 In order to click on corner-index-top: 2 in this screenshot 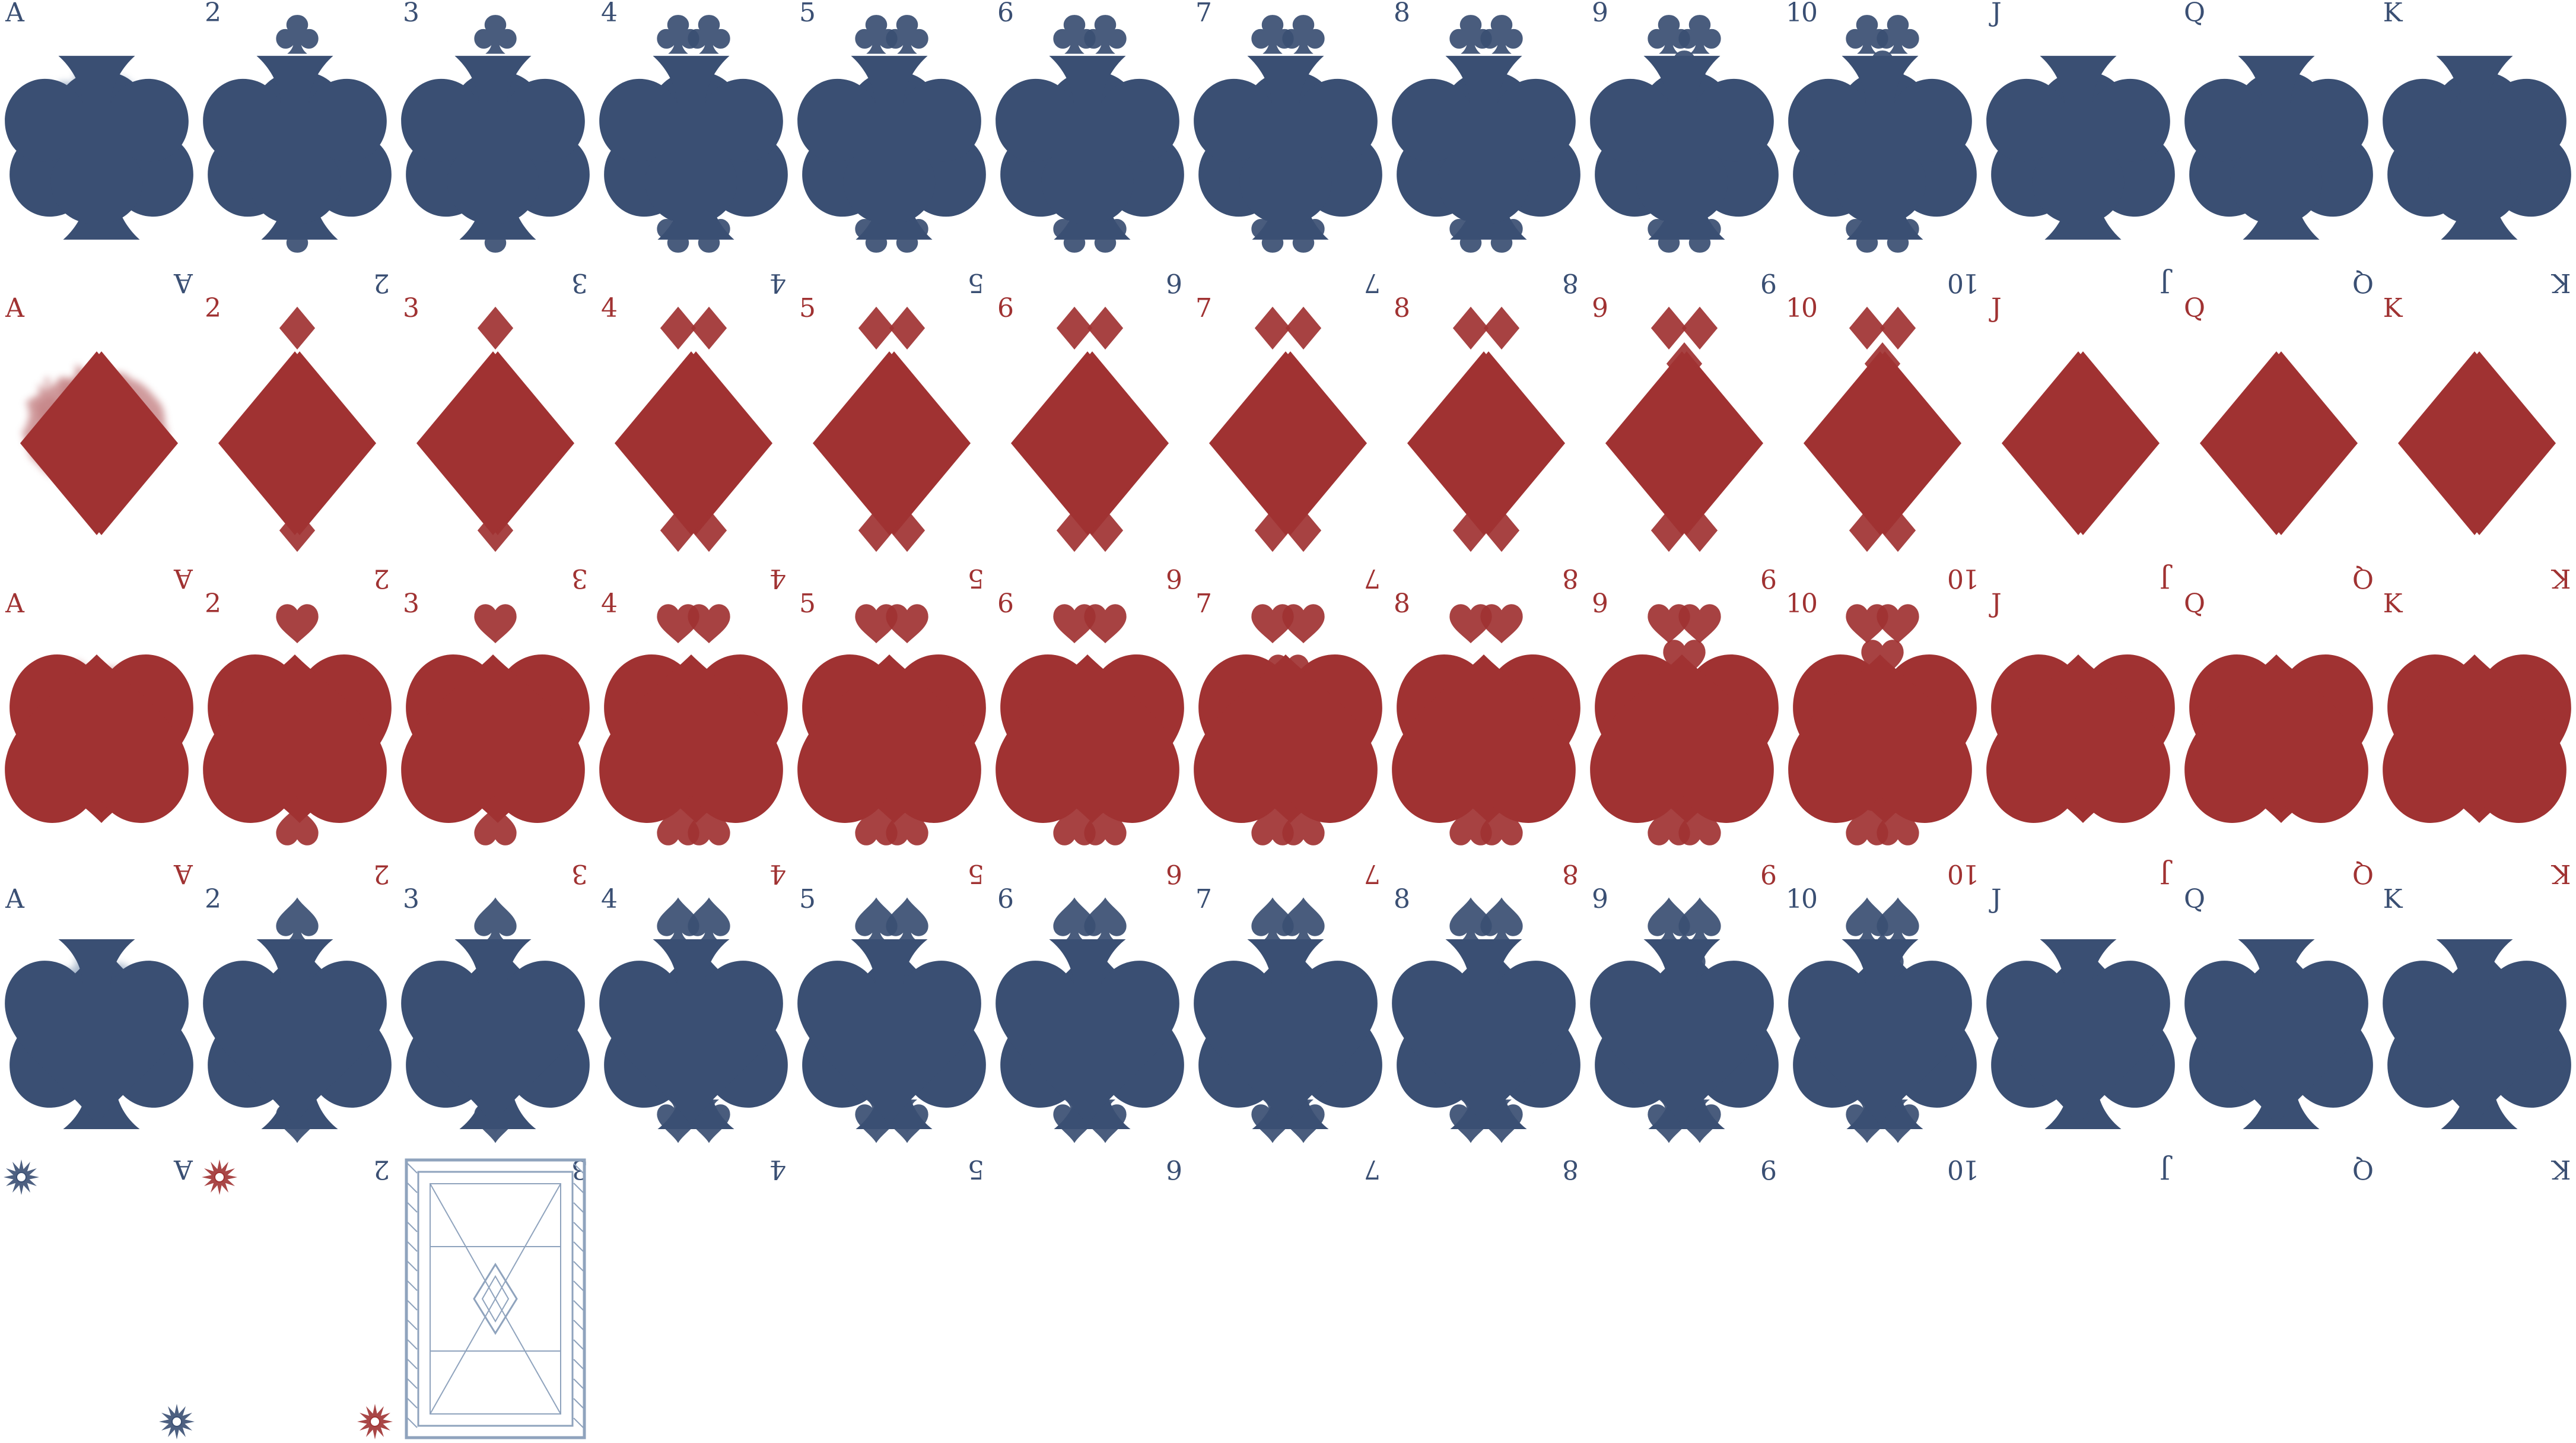, I will do `click(296, 706)`.